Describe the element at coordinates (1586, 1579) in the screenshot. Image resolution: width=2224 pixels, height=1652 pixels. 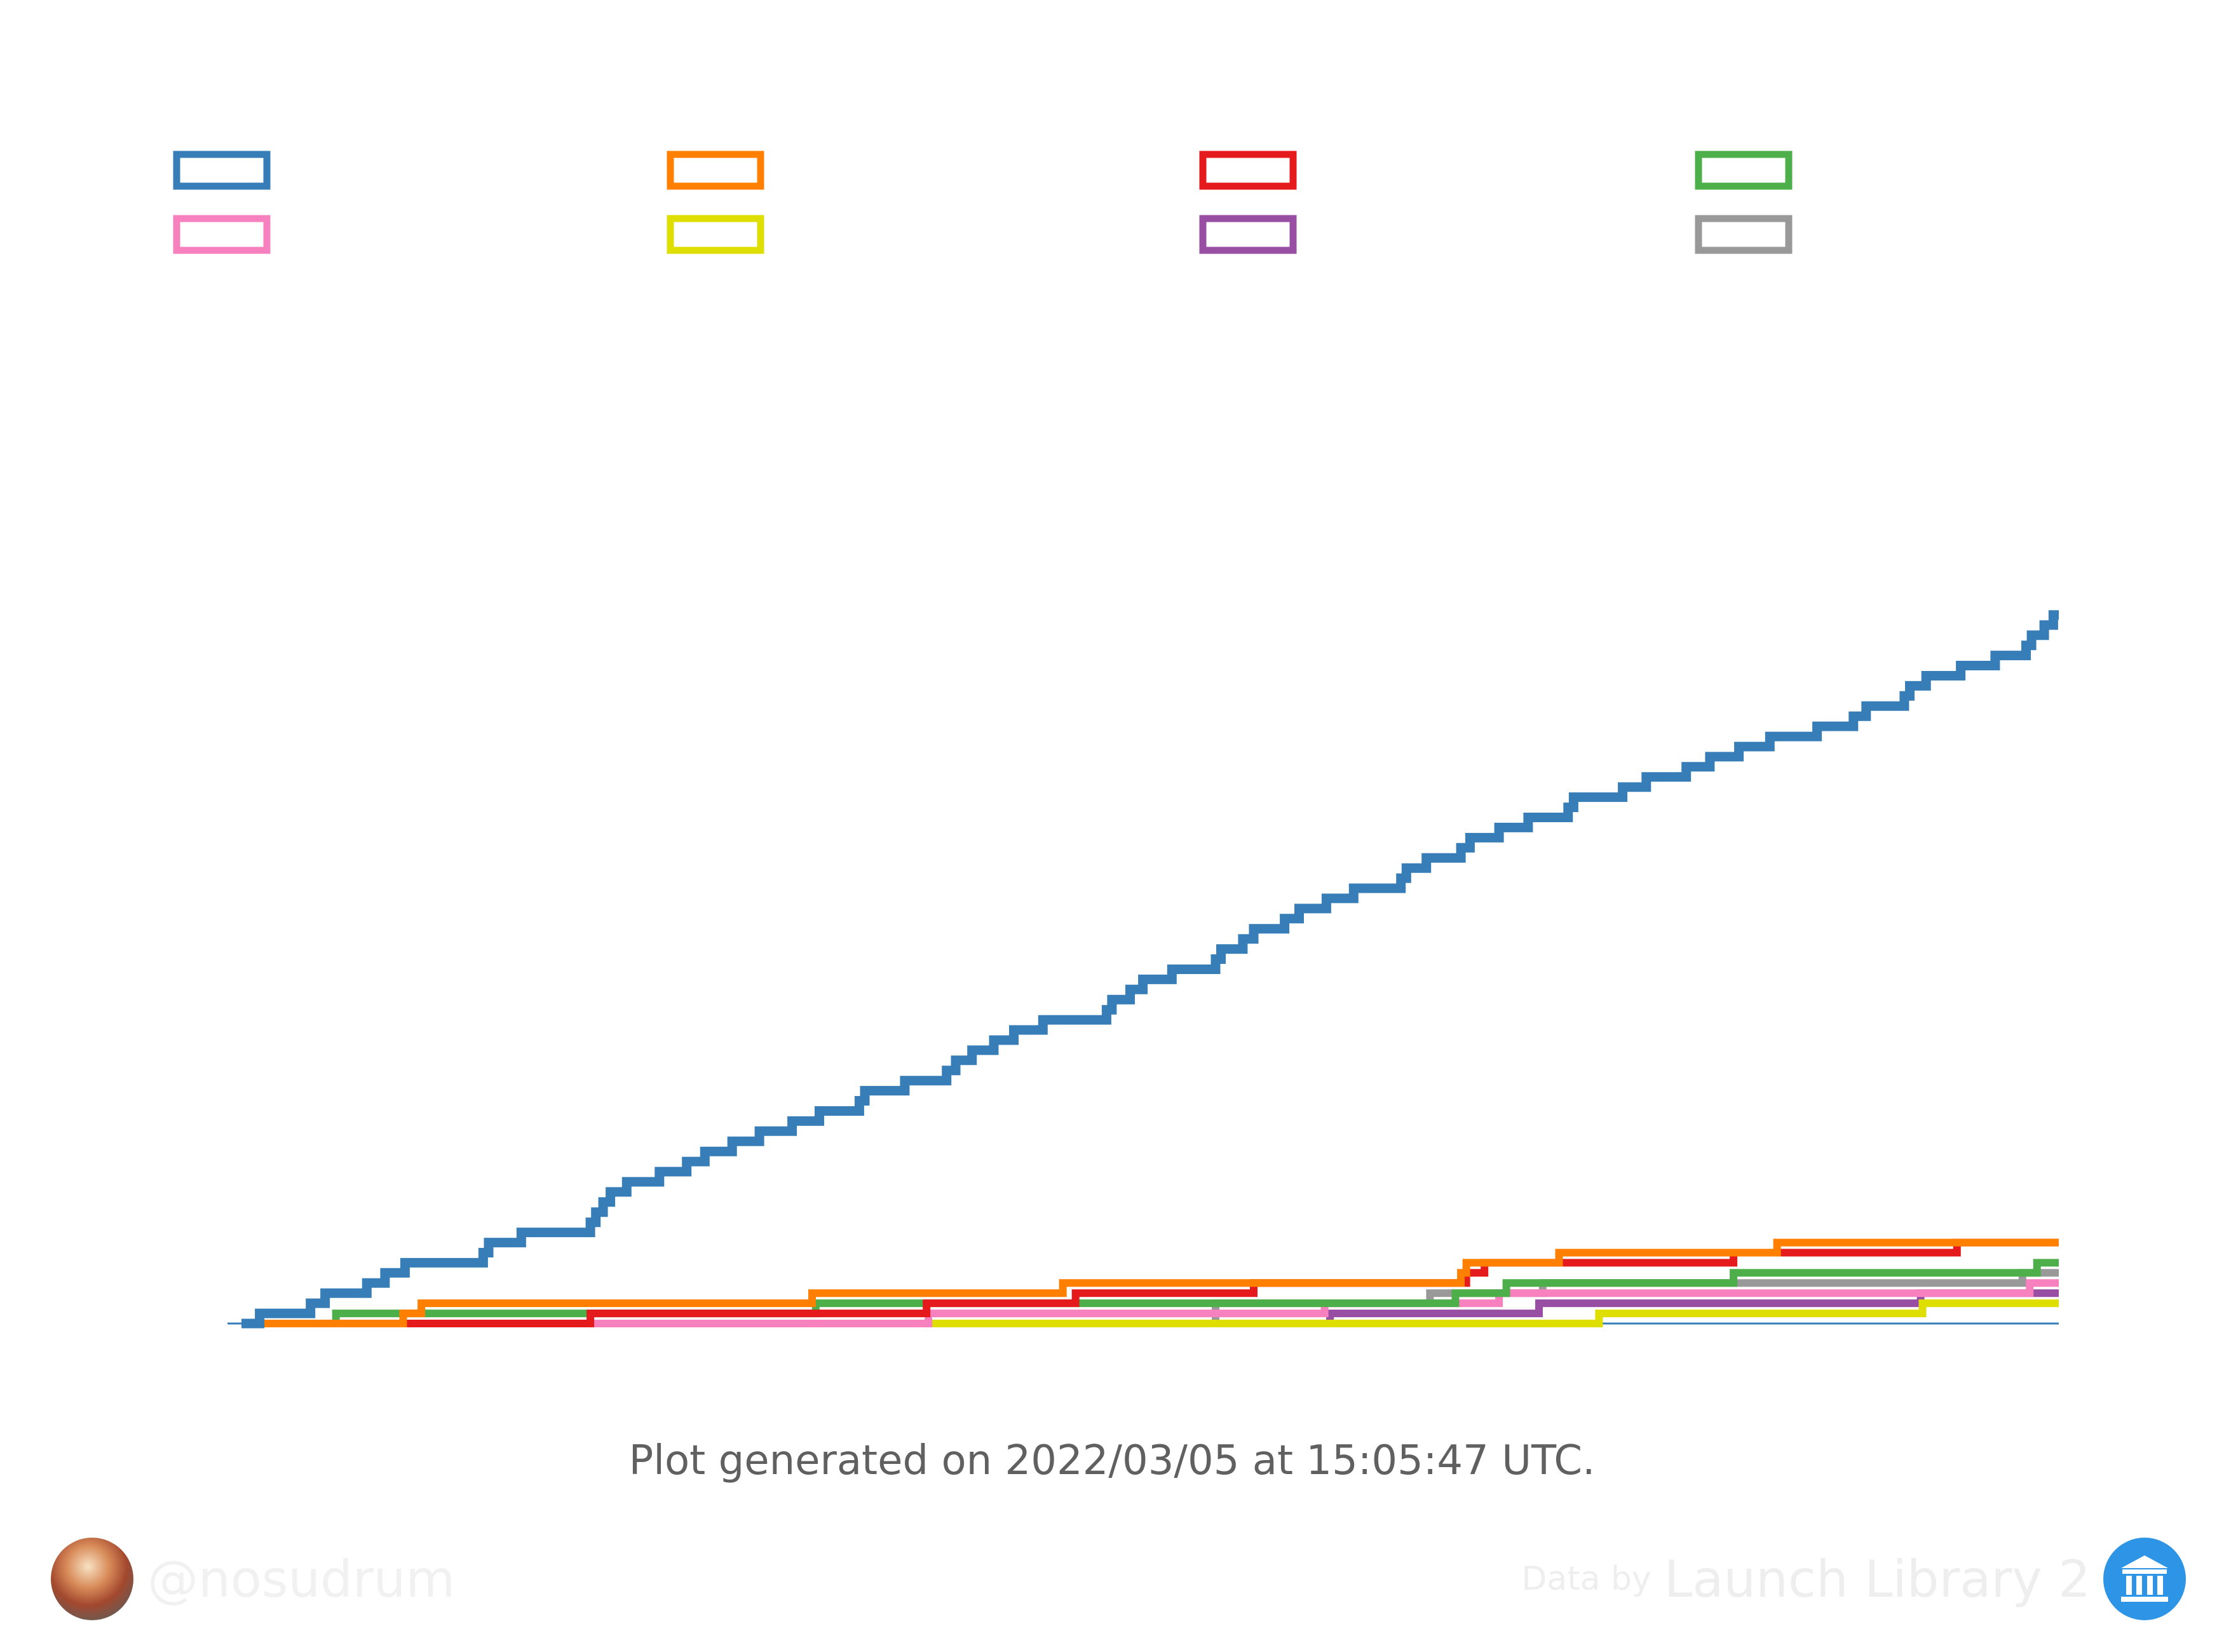
I see `credit-prefix: Data by` at that location.